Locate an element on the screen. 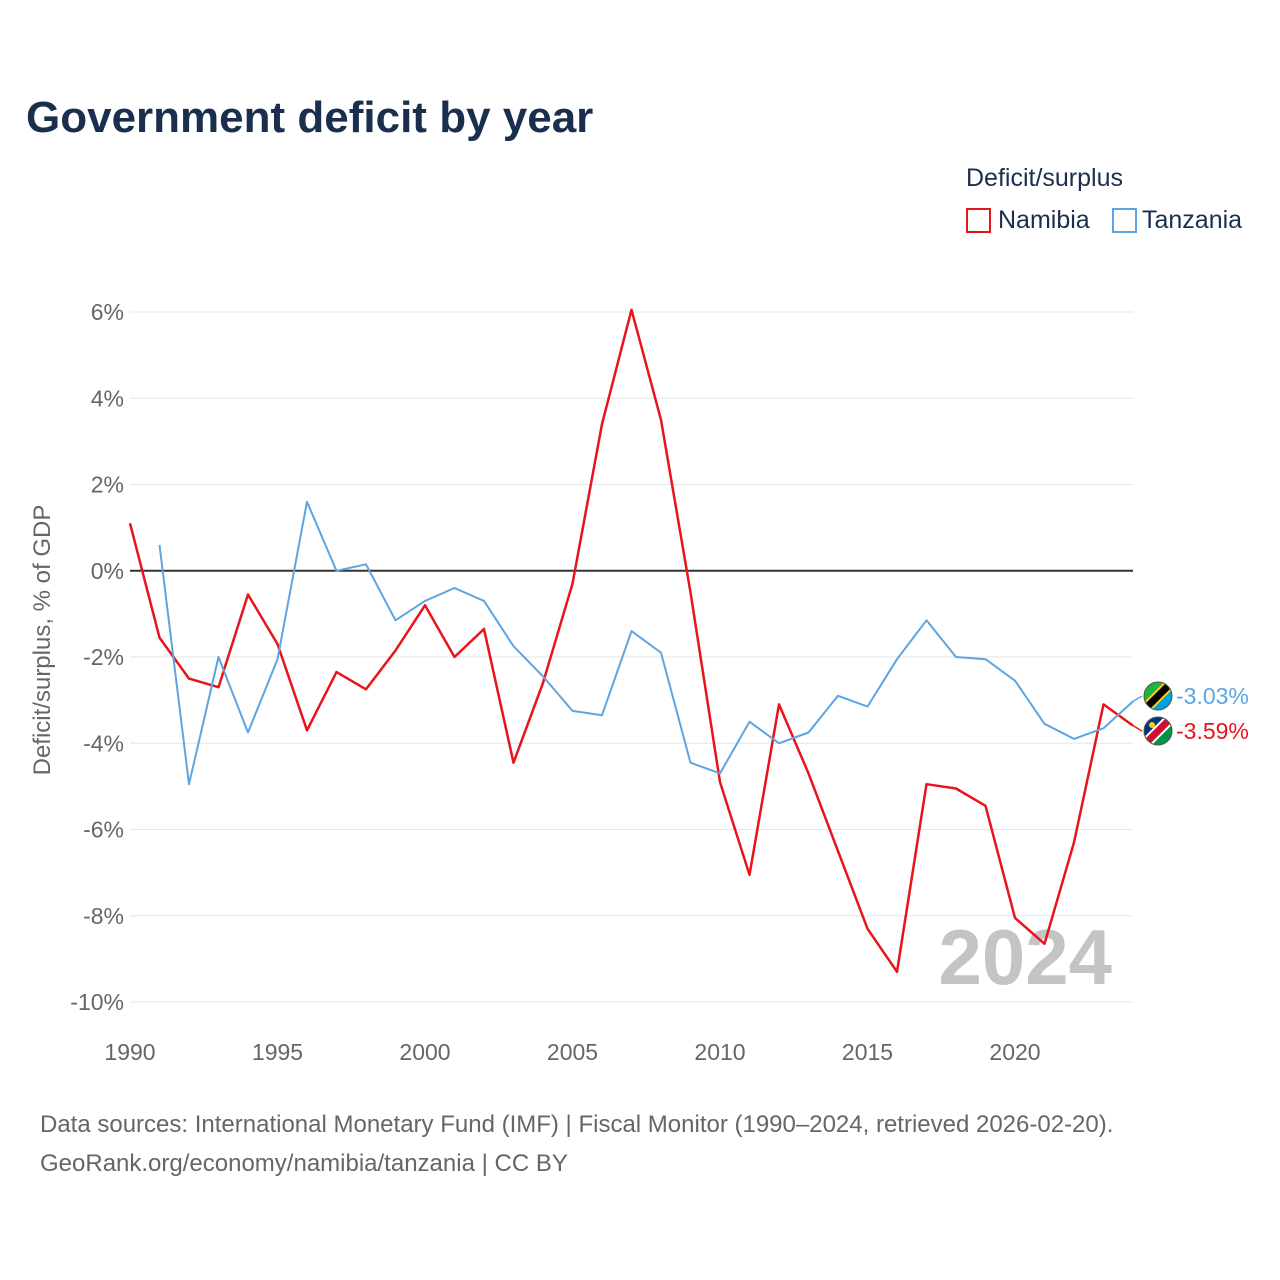  y-tick-label: -10% is located at coordinates (97, 1002).